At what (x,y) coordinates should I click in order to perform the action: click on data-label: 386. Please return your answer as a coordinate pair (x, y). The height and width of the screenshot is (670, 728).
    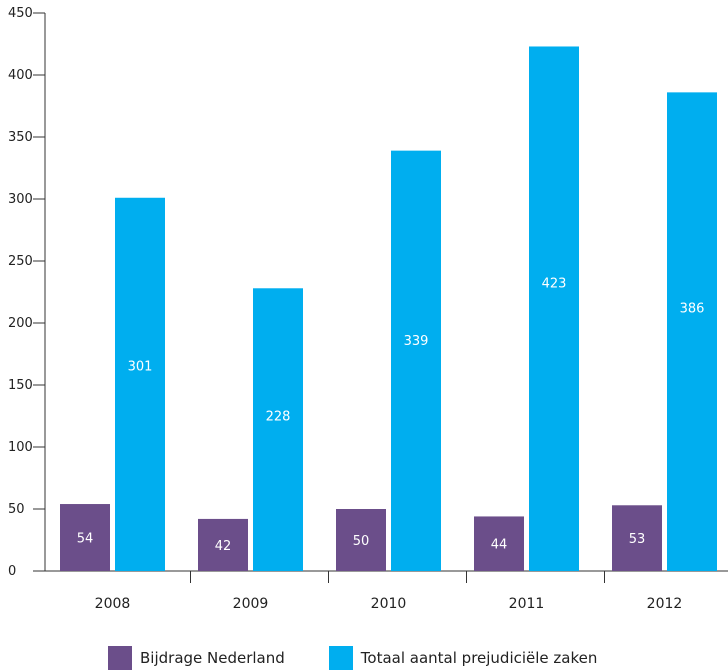
    Looking at the image, I should click on (692, 309).